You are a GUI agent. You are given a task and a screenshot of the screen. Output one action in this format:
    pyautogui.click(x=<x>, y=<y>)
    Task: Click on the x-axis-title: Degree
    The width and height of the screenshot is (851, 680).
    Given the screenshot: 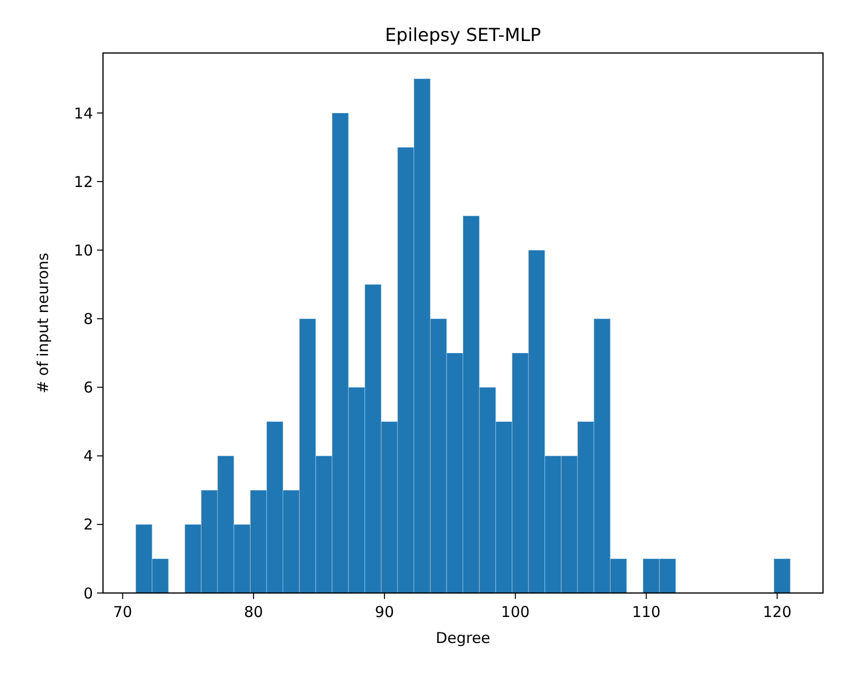 What is the action you would take?
    pyautogui.click(x=463, y=638)
    